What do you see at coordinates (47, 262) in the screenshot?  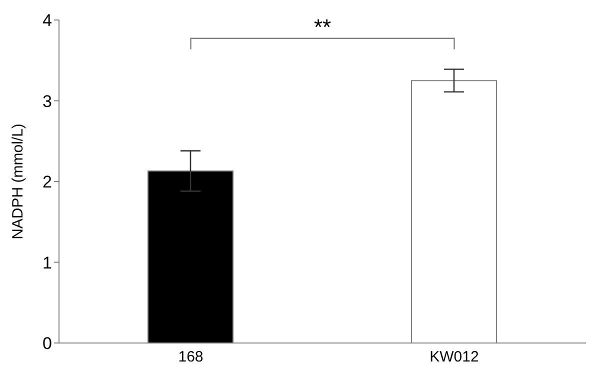 I see `y-tick-label: 1` at bounding box center [47, 262].